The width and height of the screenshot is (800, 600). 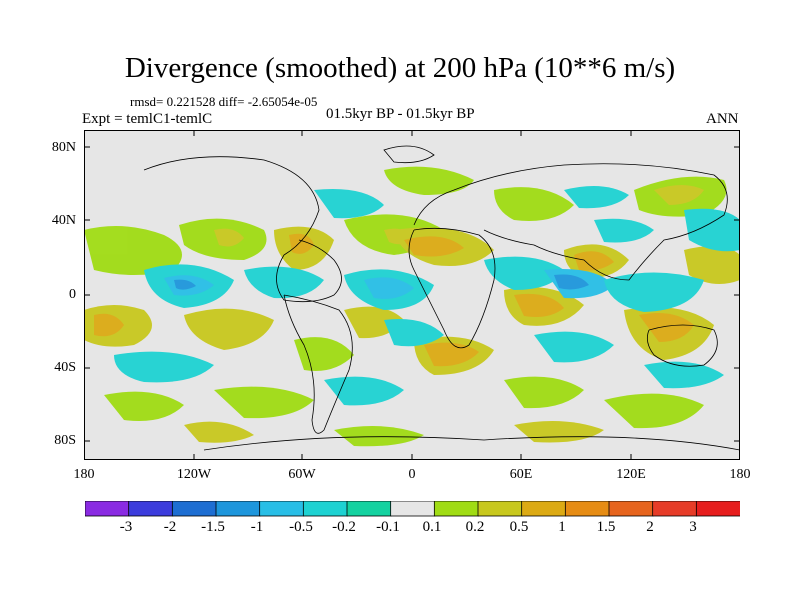 I want to click on period-label: 01.5kyr BP - 01.5kyr BP, so click(x=400, y=114).